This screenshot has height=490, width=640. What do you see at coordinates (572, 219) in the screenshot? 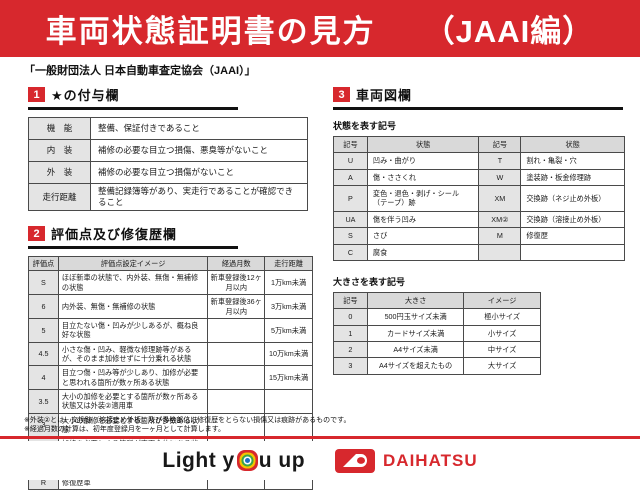
I see `state-cell: 交換跡（溶接止め外板）` at bounding box center [572, 219].